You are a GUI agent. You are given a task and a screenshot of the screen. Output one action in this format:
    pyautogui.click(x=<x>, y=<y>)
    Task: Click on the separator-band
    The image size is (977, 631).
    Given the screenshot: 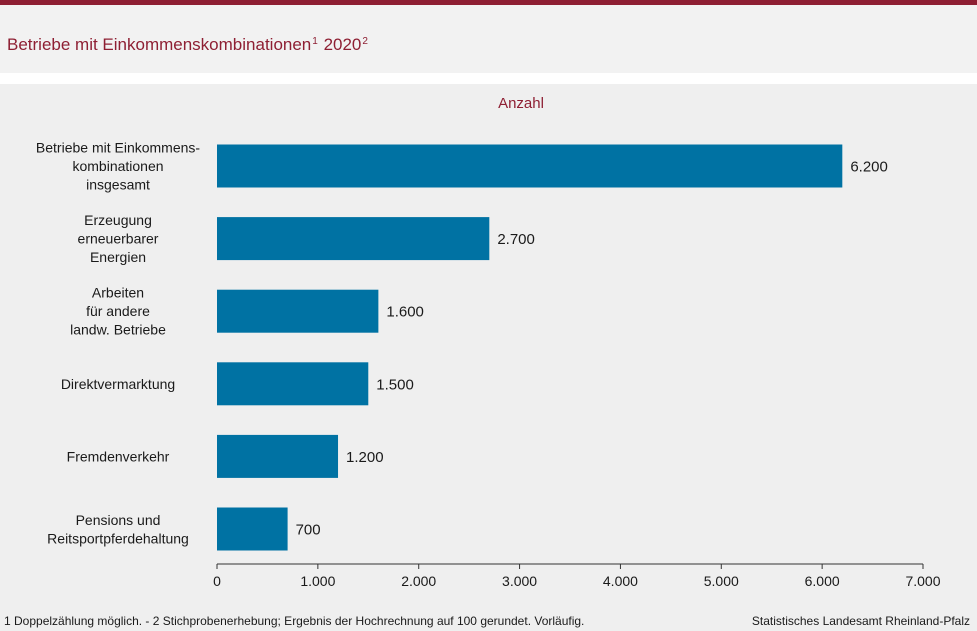 What is the action you would take?
    pyautogui.click(x=488, y=78)
    